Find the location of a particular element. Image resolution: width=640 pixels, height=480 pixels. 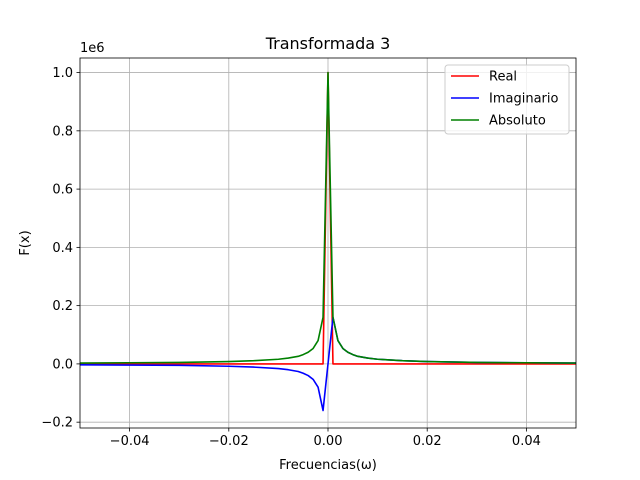

y-tick-label: −0.2 is located at coordinates (57, 423).